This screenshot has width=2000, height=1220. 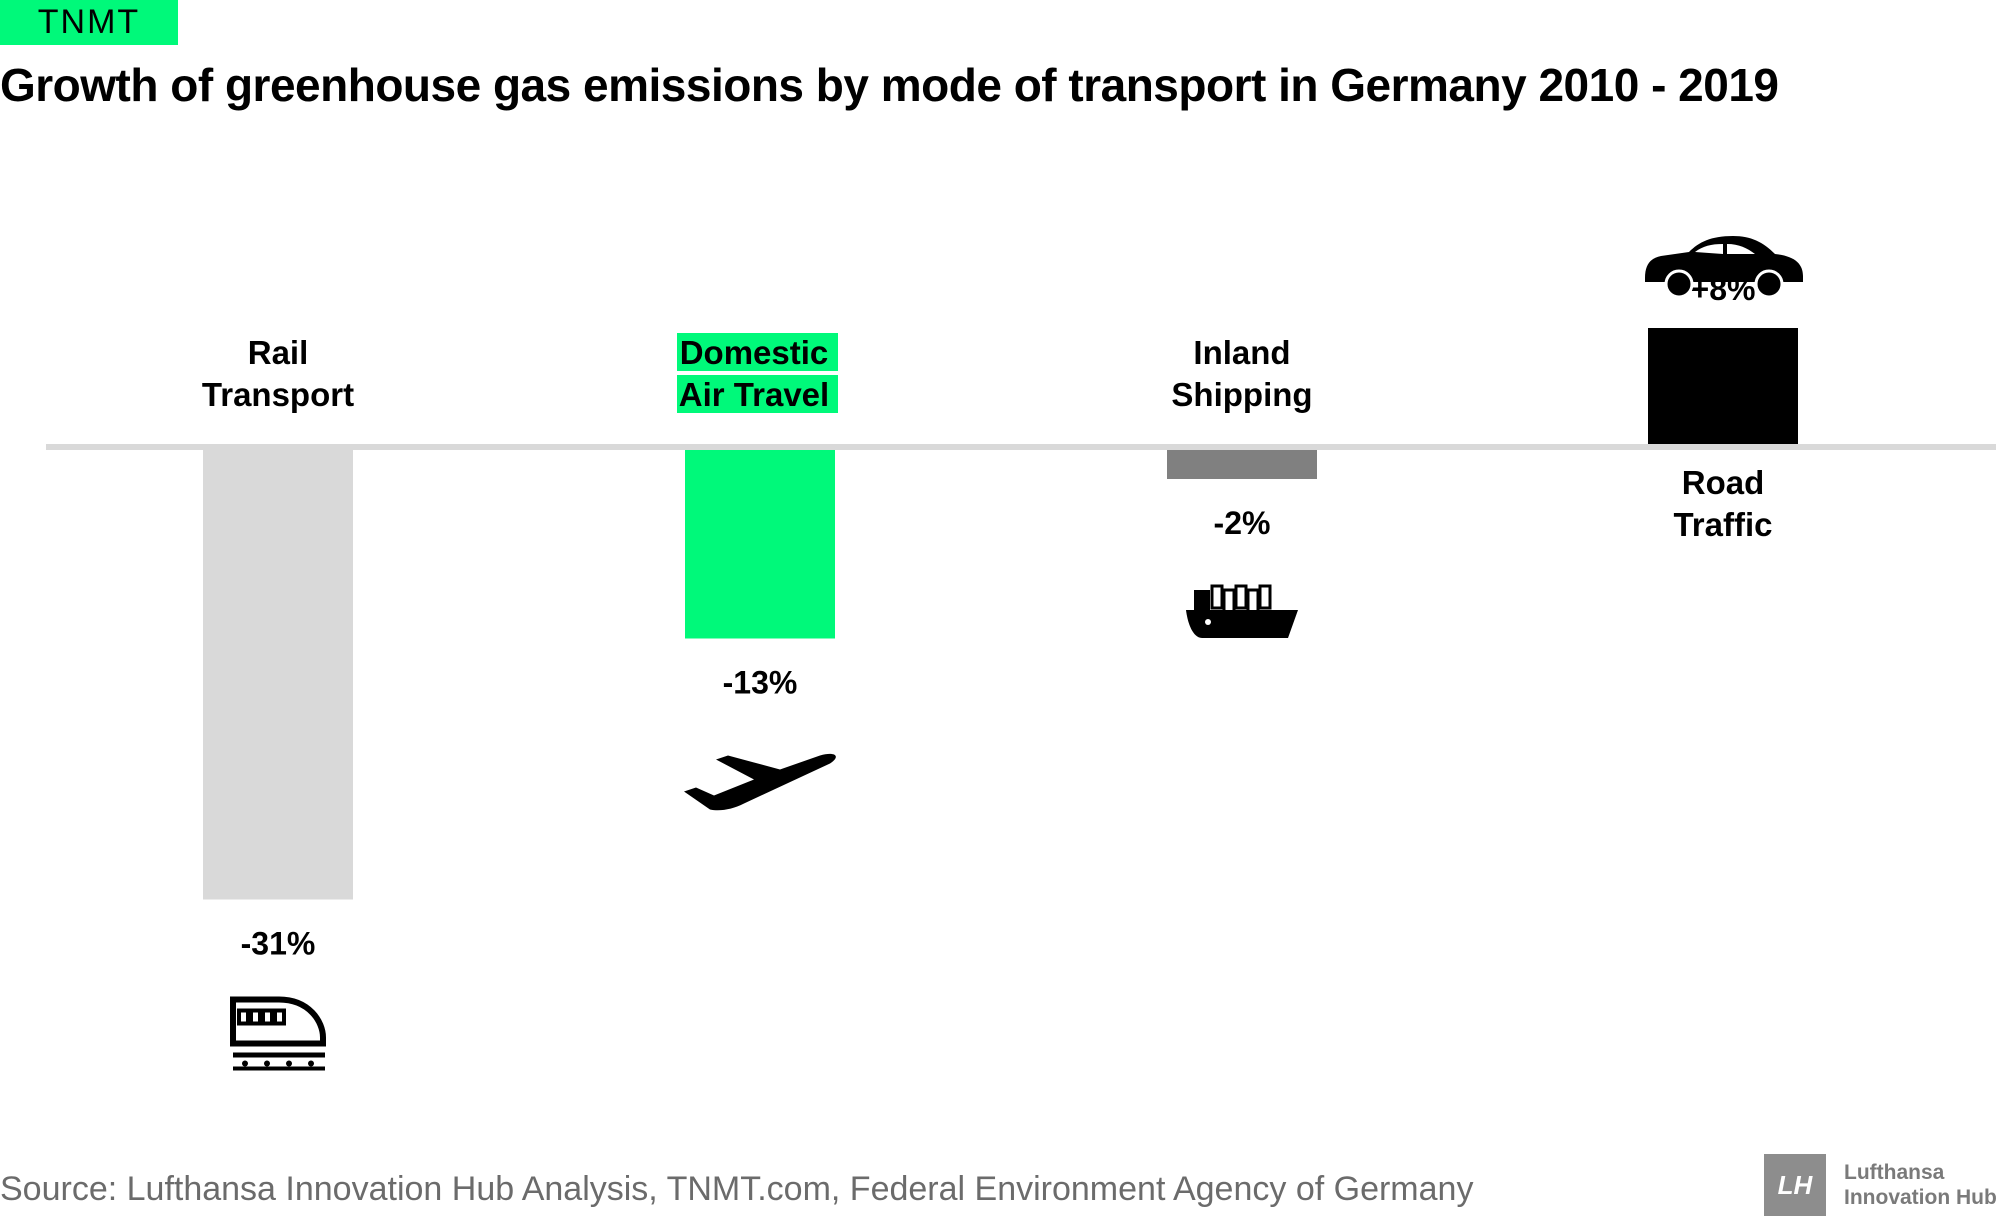 What do you see at coordinates (1723, 482) in the screenshot?
I see `category-label-road-traffic: Road` at bounding box center [1723, 482].